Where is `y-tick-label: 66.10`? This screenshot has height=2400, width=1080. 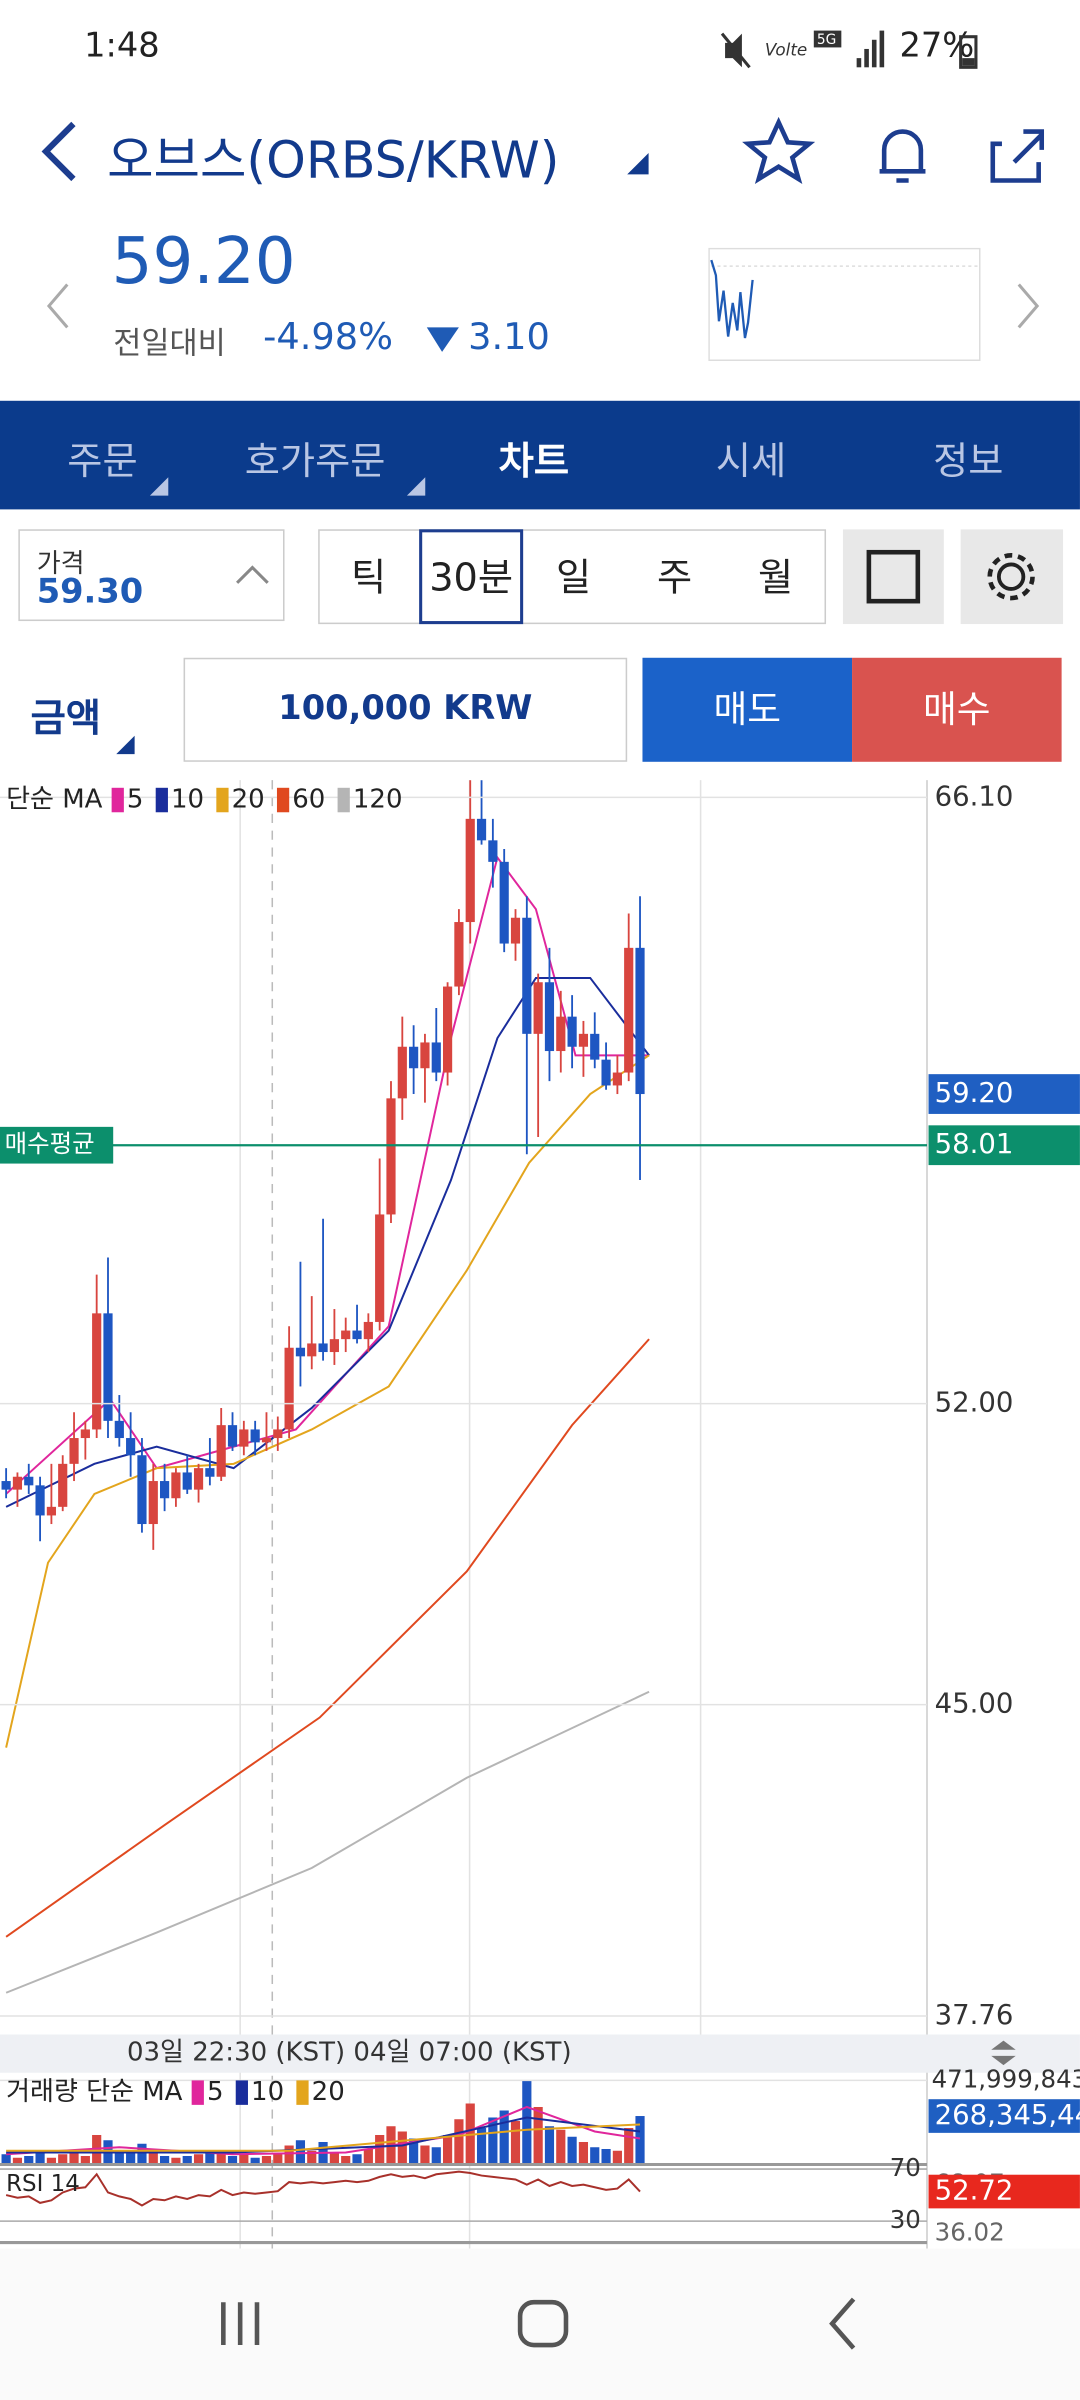 y-tick-label: 66.10 is located at coordinates (974, 796).